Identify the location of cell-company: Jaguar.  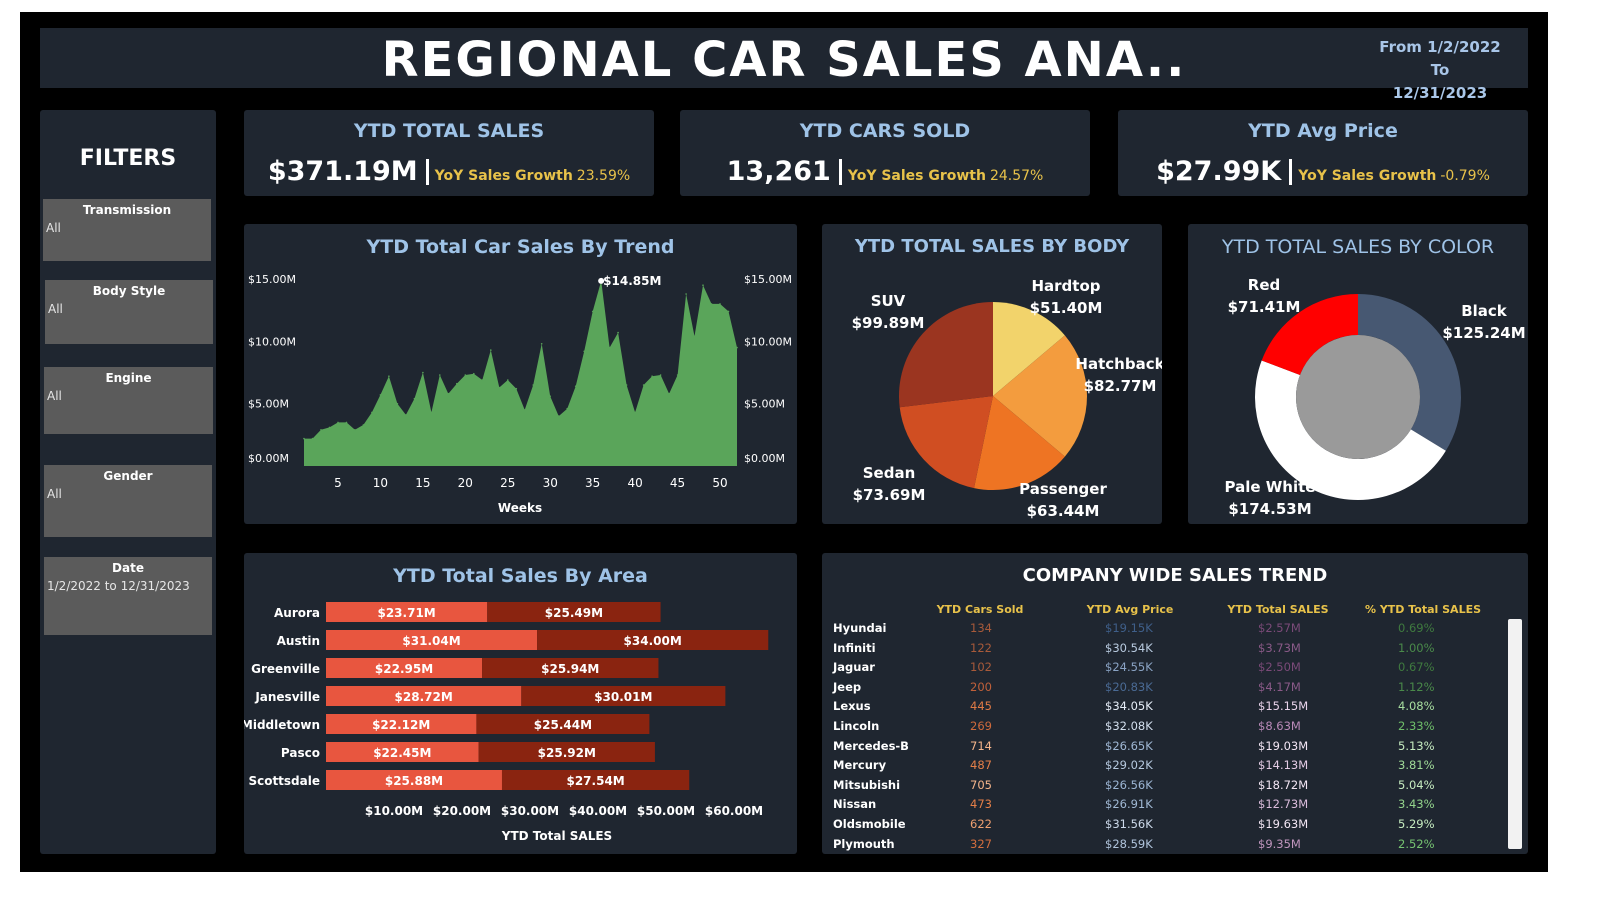
(854, 667).